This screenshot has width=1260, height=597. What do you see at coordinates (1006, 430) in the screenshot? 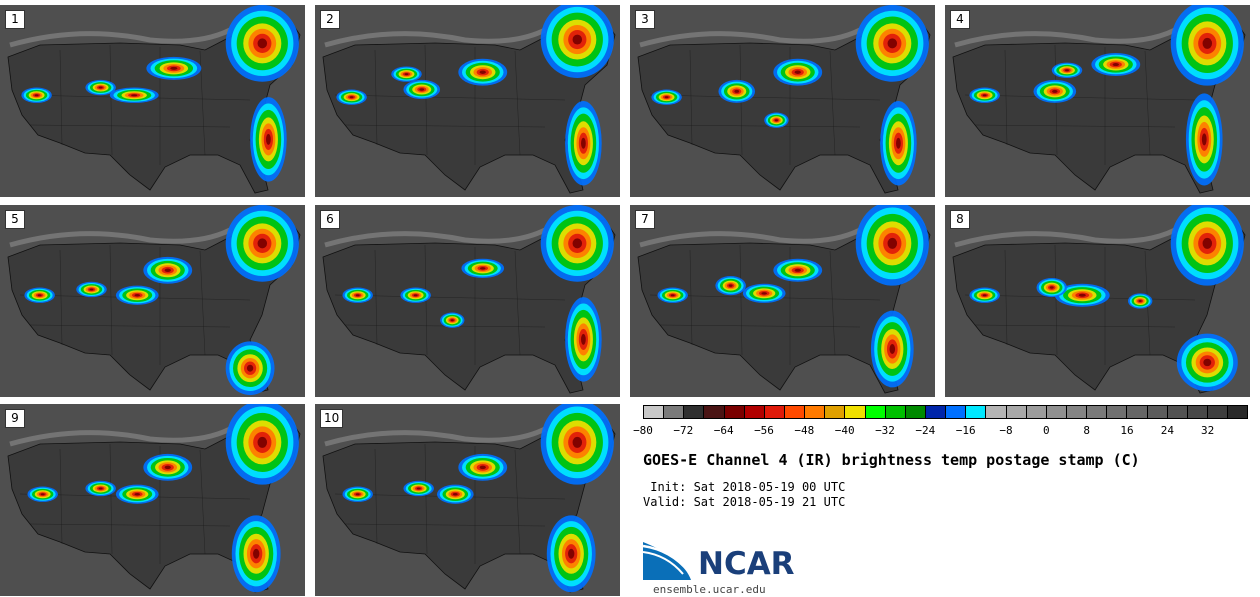
I see `colorbar-tick-label: −8` at bounding box center [1006, 430].